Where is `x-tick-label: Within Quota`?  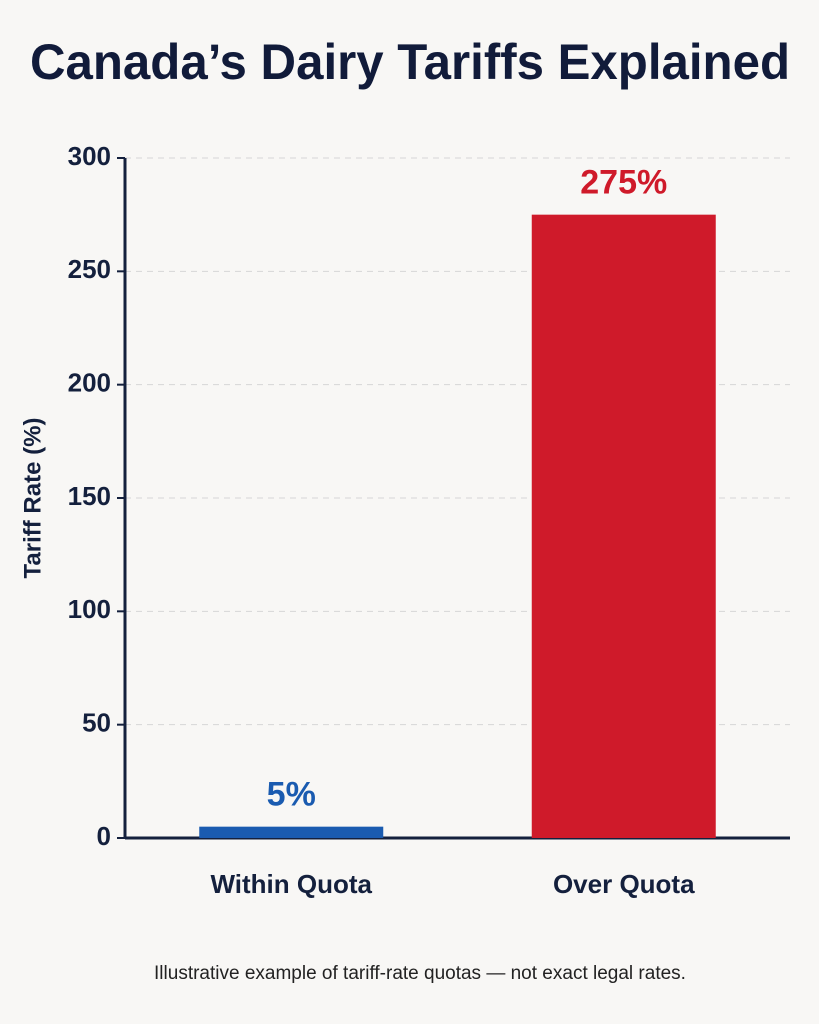
x-tick-label: Within Quota is located at coordinates (291, 884).